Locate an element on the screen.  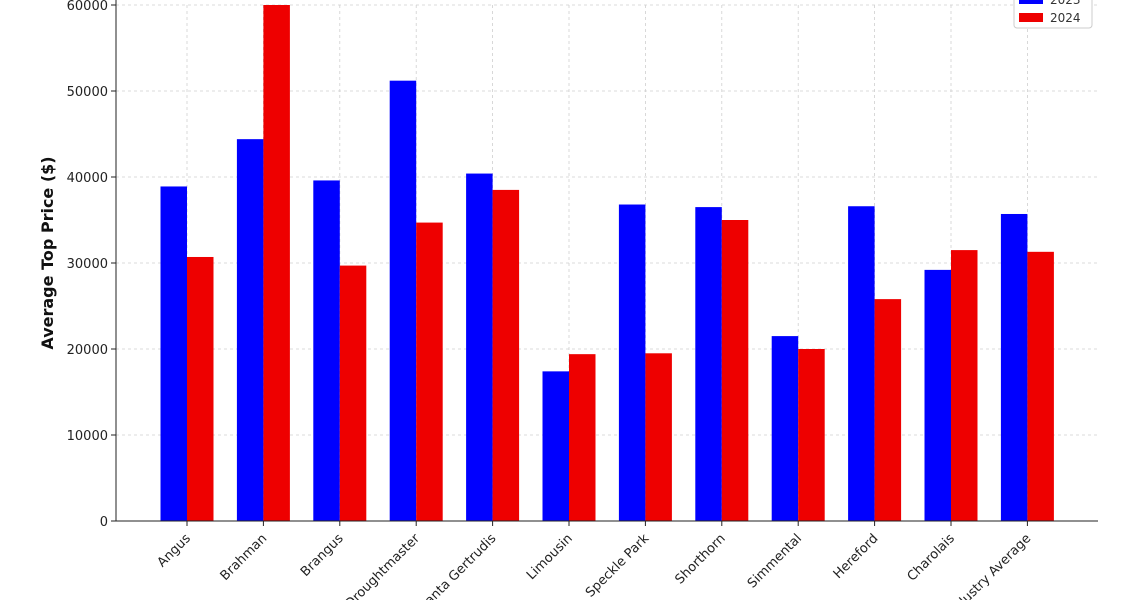
x-tick-label: Brahman is located at coordinates (244, 557).